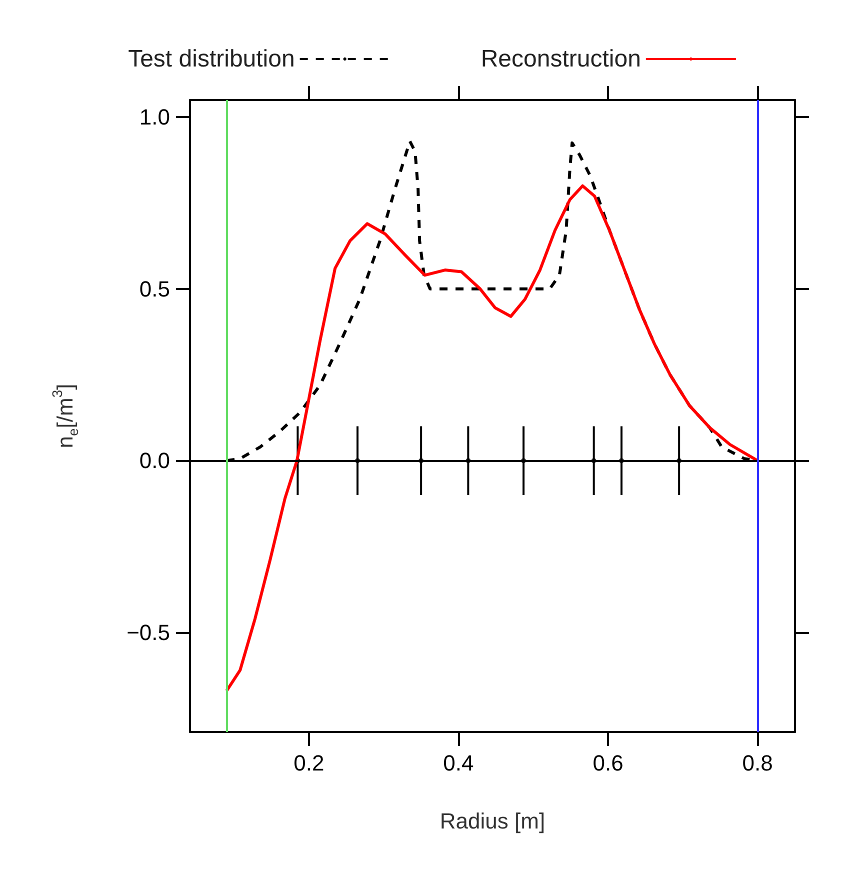 This screenshot has width=865, height=869. What do you see at coordinates (608, 763) in the screenshot?
I see `x-tick-label: 0.6` at bounding box center [608, 763].